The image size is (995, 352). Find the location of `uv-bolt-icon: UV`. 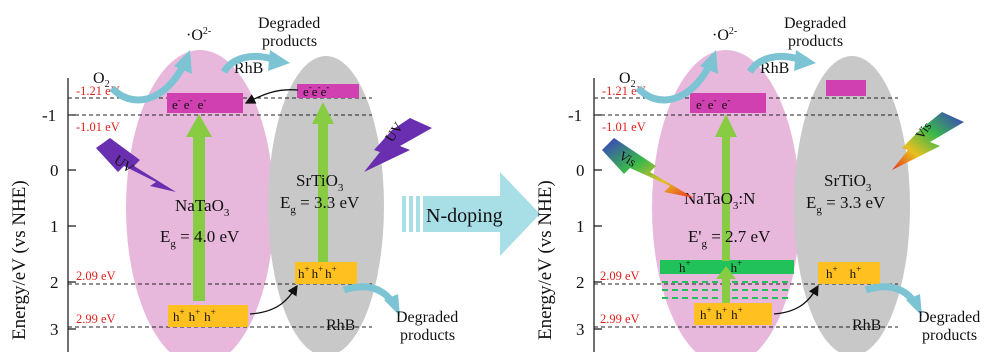

uv-bolt-icon: UV is located at coordinates (136, 165).